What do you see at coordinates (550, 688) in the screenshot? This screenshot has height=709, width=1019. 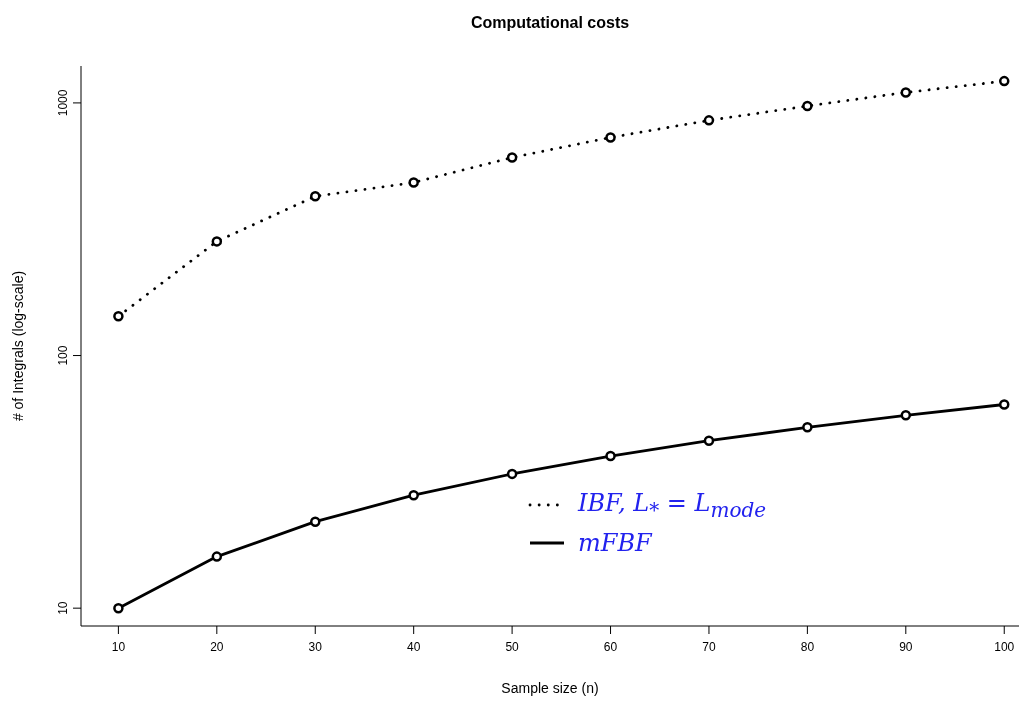 I see `x-axis-title: Sample size (n)` at bounding box center [550, 688].